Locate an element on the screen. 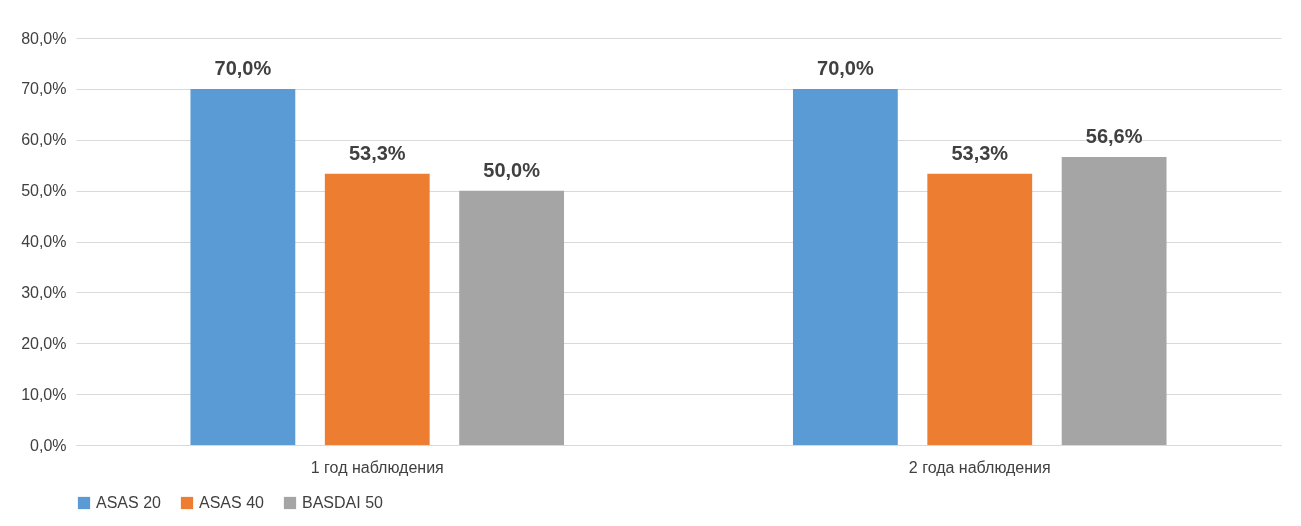 Image resolution: width=1301 pixels, height=526 pixels. y-tick-label: 50,0% is located at coordinates (44, 191).